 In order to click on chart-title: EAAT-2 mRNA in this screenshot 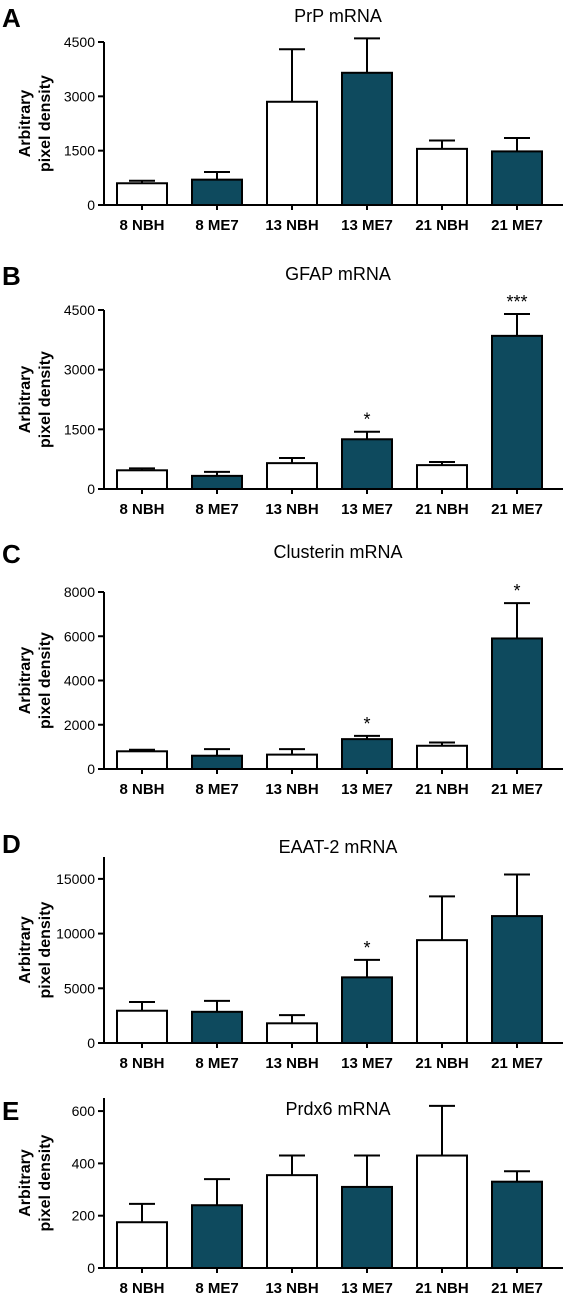, I will do `click(338, 847)`.